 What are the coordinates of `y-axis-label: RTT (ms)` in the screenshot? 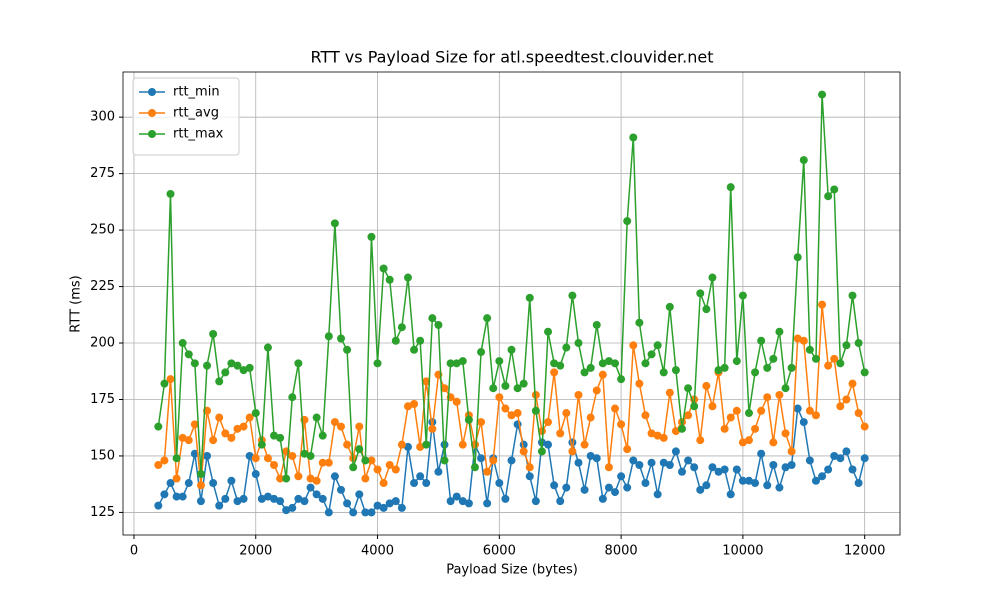 It's located at (76, 303).